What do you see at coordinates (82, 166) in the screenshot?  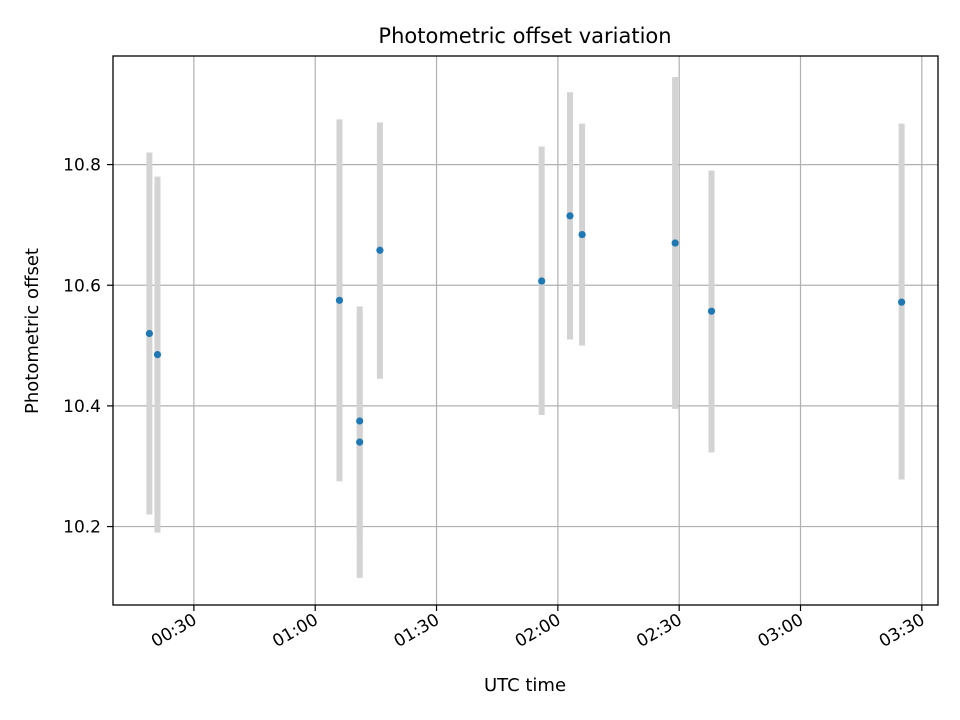 I see `y-tick-label: 10.8` at bounding box center [82, 166].